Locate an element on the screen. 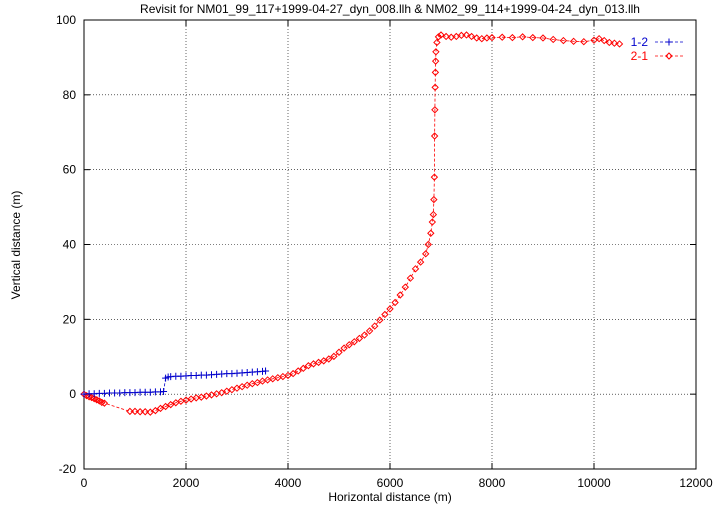  x-tick-label: 2000 is located at coordinates (186, 483).